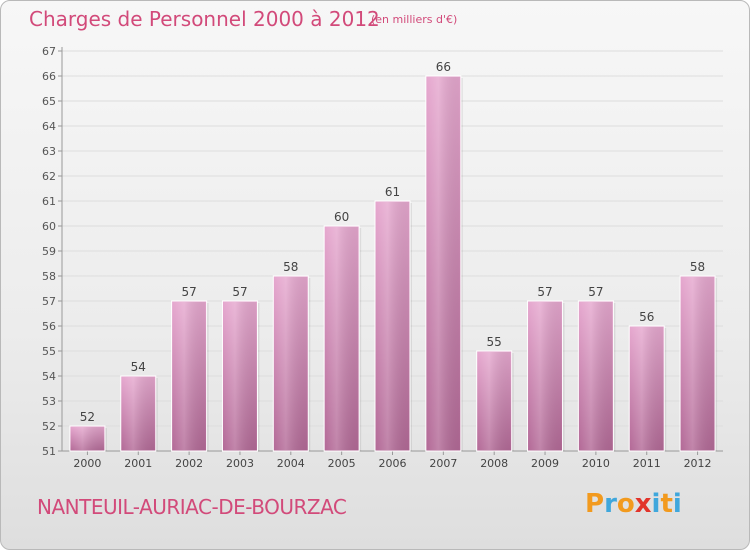 The height and width of the screenshot is (550, 750). I want to click on y-tick-label: 53, so click(49, 401).